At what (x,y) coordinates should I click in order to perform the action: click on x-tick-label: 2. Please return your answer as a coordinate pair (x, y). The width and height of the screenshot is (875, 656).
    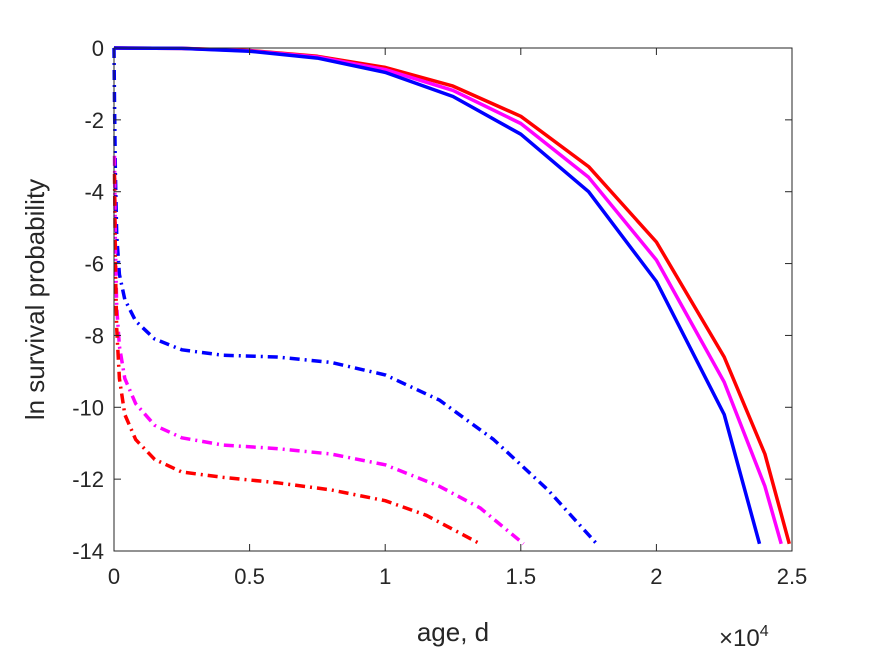
    Looking at the image, I should click on (656, 576).